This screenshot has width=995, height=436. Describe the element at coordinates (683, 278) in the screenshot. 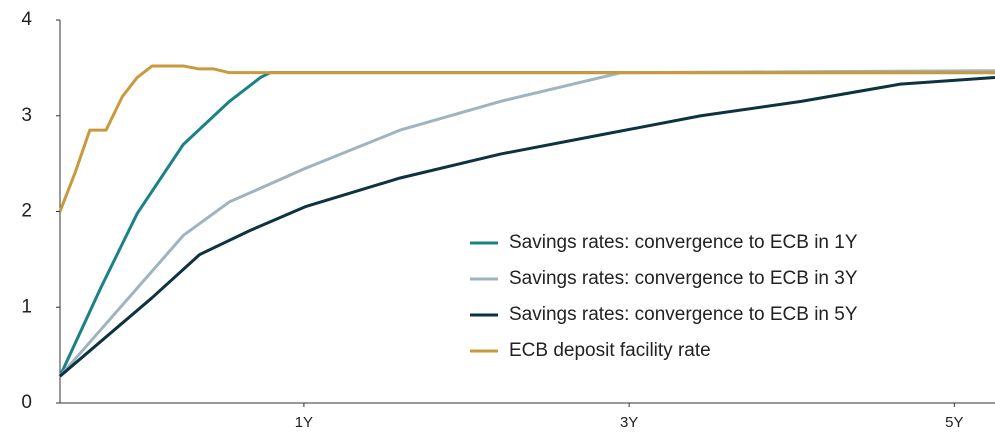

I see `legend-label: Savings rates: convergence to ECB in 3Y` at that location.